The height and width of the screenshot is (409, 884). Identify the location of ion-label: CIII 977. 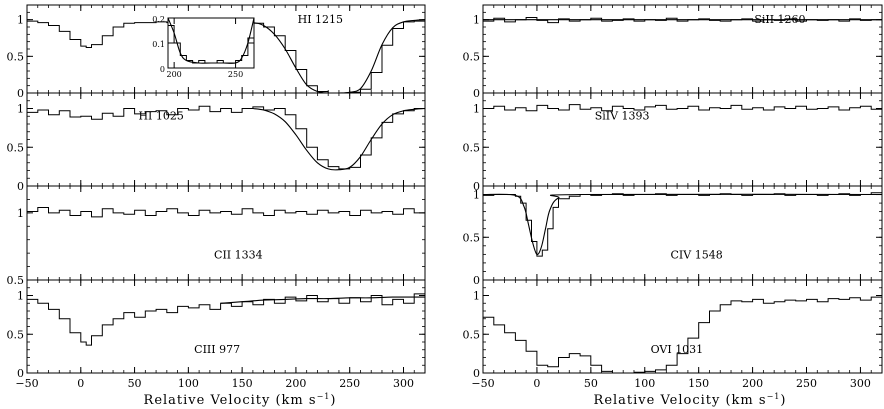
(217, 349).